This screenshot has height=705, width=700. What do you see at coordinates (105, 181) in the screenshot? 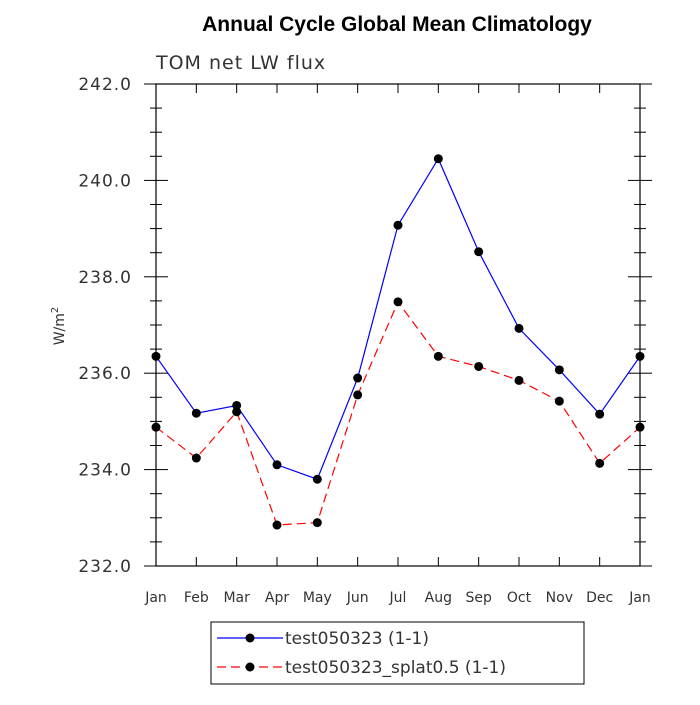
I see `y-tick-label: 240.0` at bounding box center [105, 181].